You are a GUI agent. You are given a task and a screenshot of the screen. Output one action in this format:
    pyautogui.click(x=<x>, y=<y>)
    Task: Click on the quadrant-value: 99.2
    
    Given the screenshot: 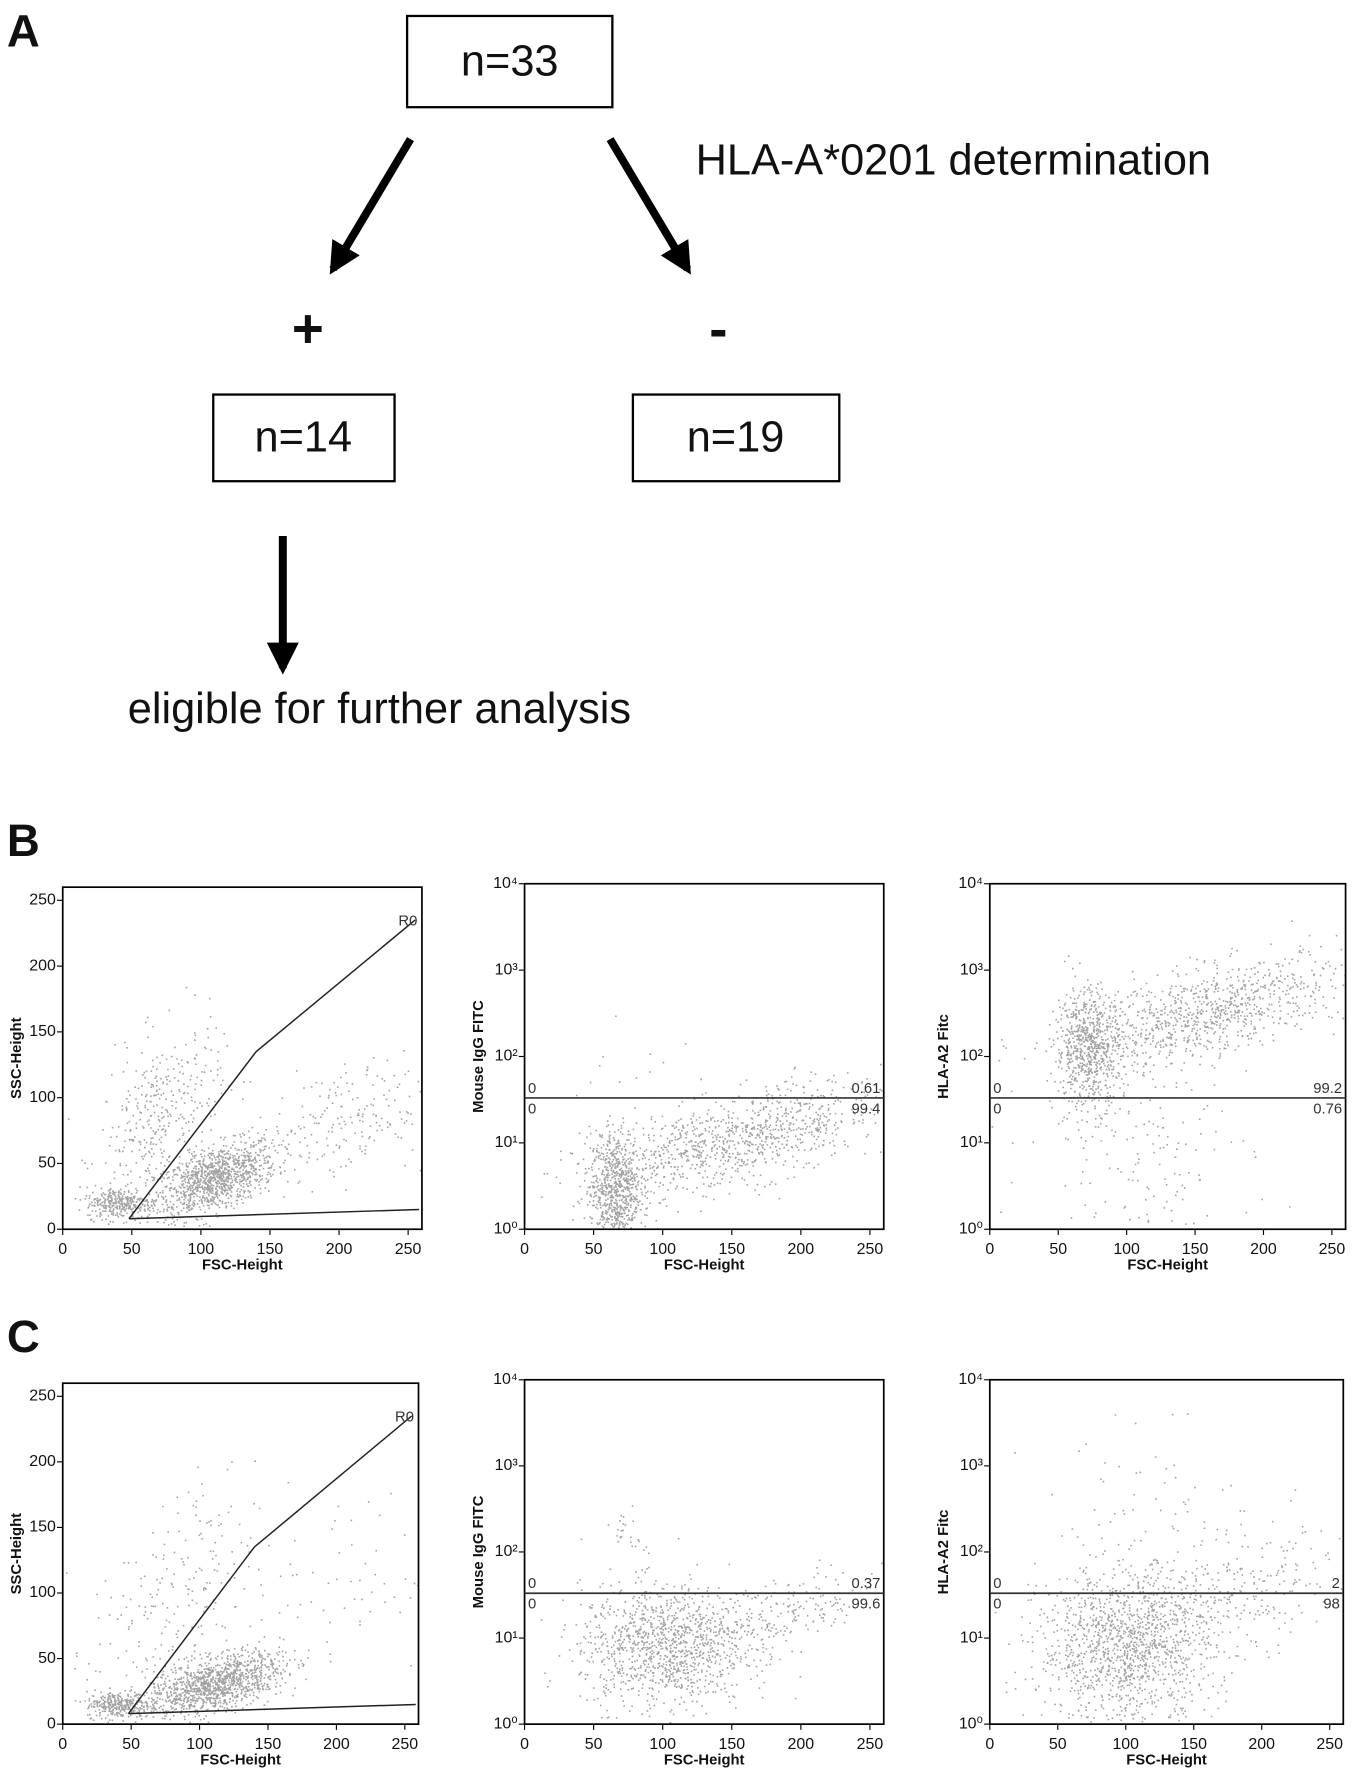 What is the action you would take?
    pyautogui.click(x=1327, y=1089)
    